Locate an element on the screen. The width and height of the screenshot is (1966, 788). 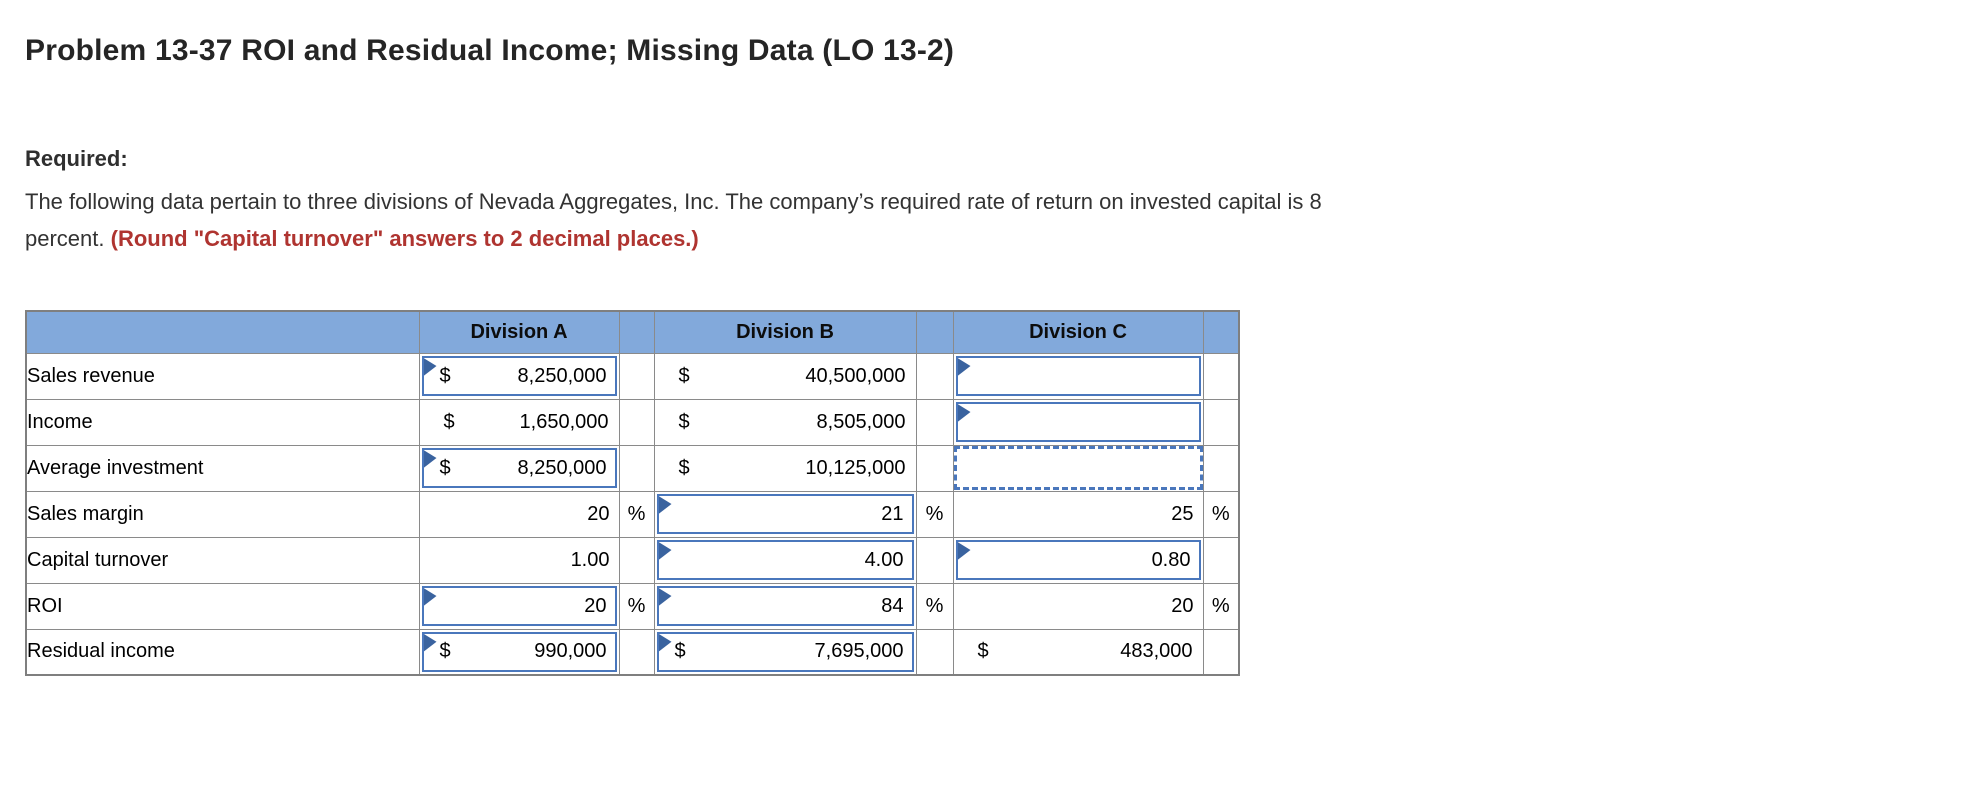
sales-revenue-b-cell: $ 40,500,000 is located at coordinates (785, 376).